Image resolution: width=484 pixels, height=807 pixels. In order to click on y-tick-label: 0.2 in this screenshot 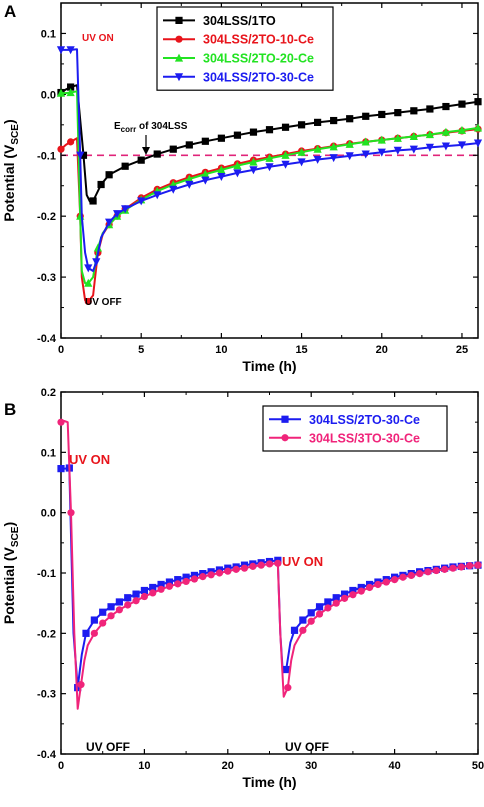, I will do `click(48, 393)`.